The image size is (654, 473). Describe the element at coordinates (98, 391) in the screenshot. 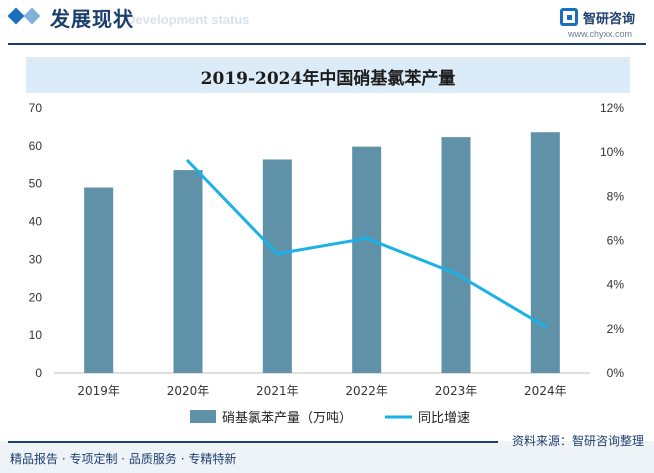

I see `x-tick-label: 2019年` at that location.